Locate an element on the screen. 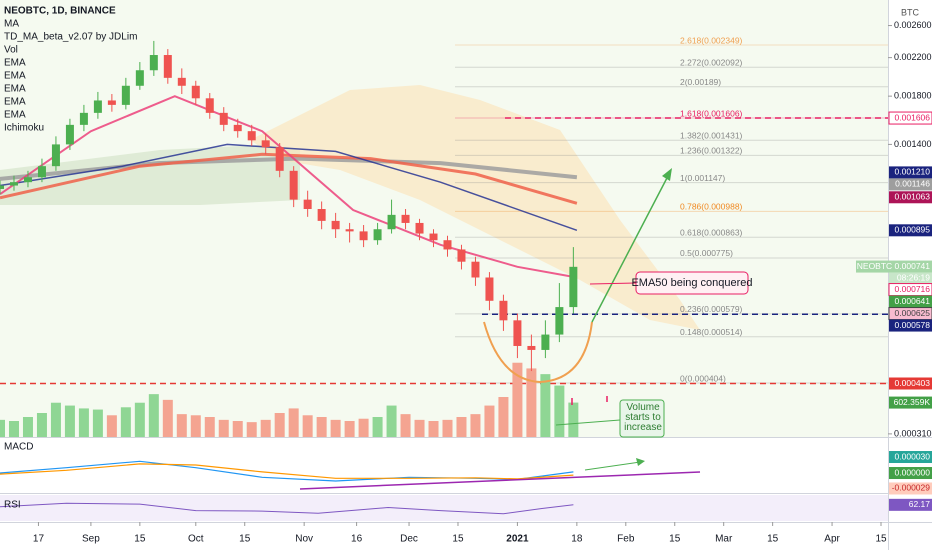 This screenshot has width=932, height=550. legend-entry: MA is located at coordinates (11, 24).